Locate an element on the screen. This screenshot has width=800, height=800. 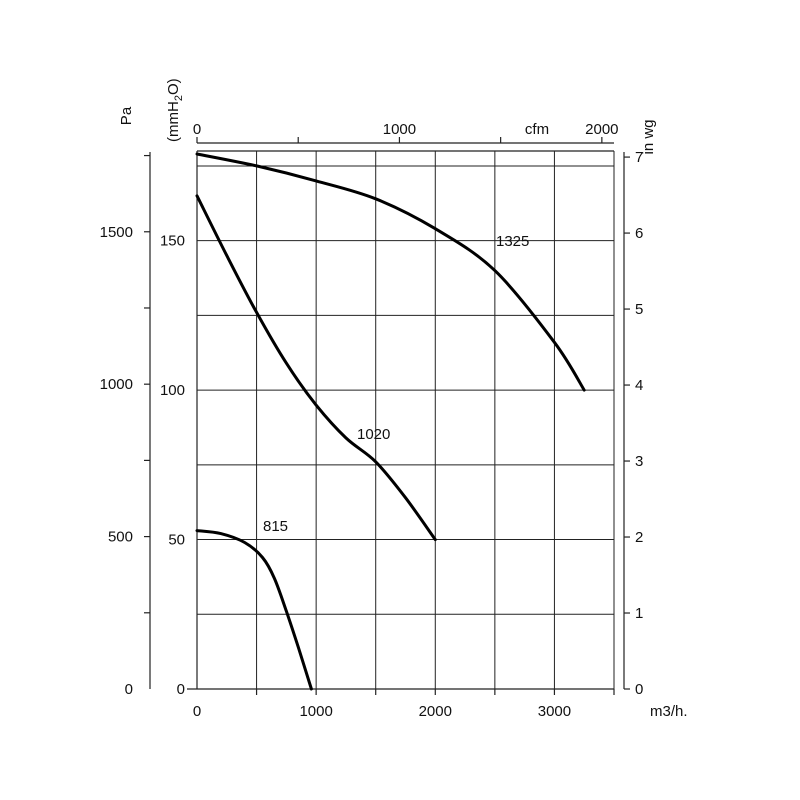
x-top-tick-label: 2000 is located at coordinates (601, 129).